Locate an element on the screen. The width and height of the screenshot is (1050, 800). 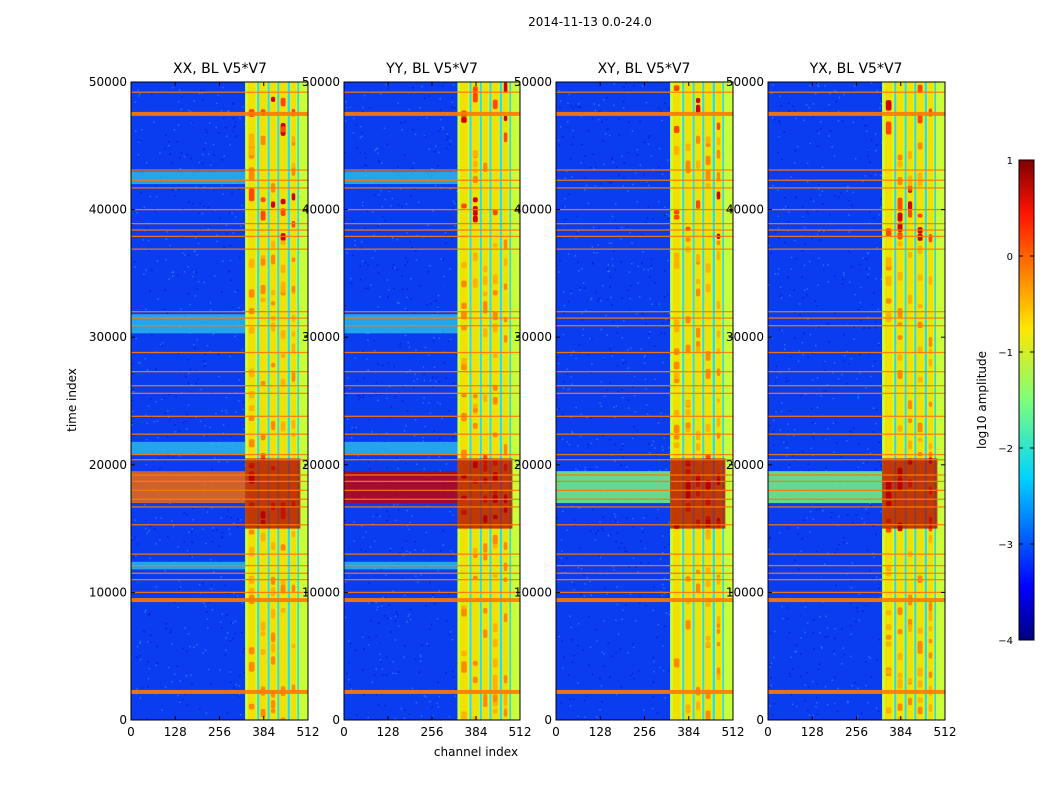
y-tick-label: 10000 is located at coordinates (321, 592).